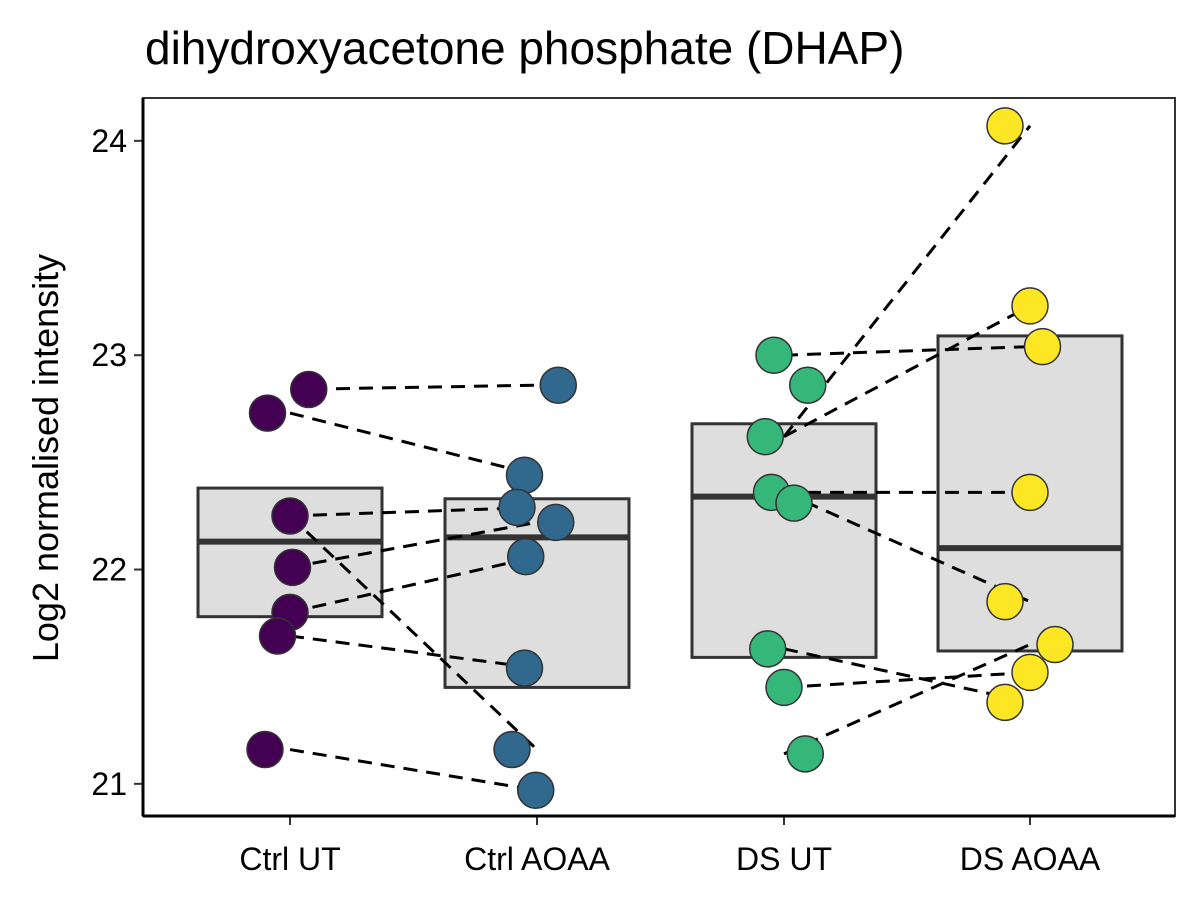 This screenshot has height=900, width=1200. What do you see at coordinates (784, 859) in the screenshot?
I see `x-tick-label-2: DS UT` at bounding box center [784, 859].